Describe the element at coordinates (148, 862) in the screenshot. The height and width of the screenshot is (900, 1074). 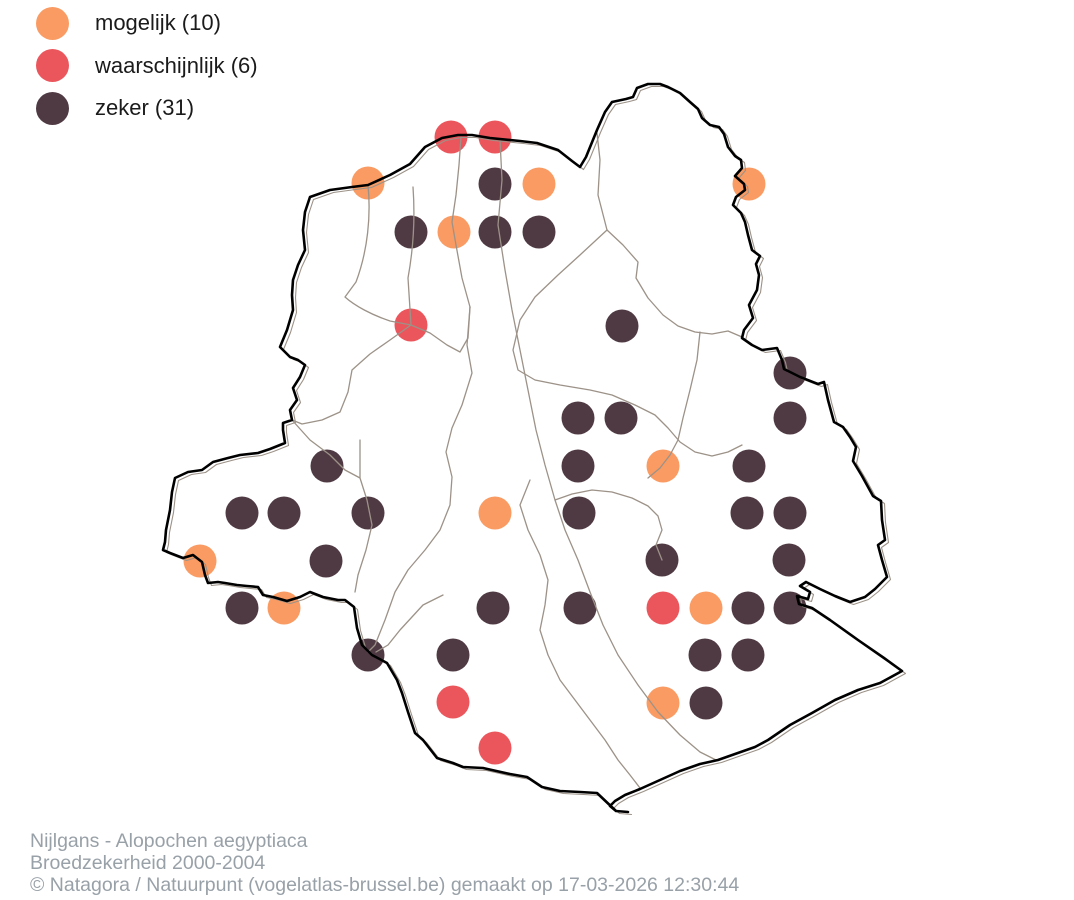
I see `caption-subtitle: Broedzekerheid 2000-2004` at that location.